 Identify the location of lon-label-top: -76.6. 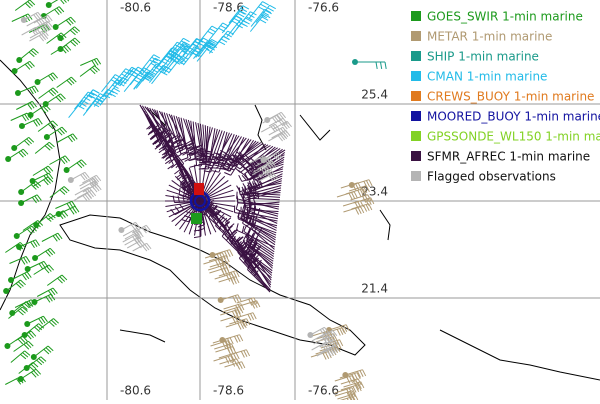
(323, 8).